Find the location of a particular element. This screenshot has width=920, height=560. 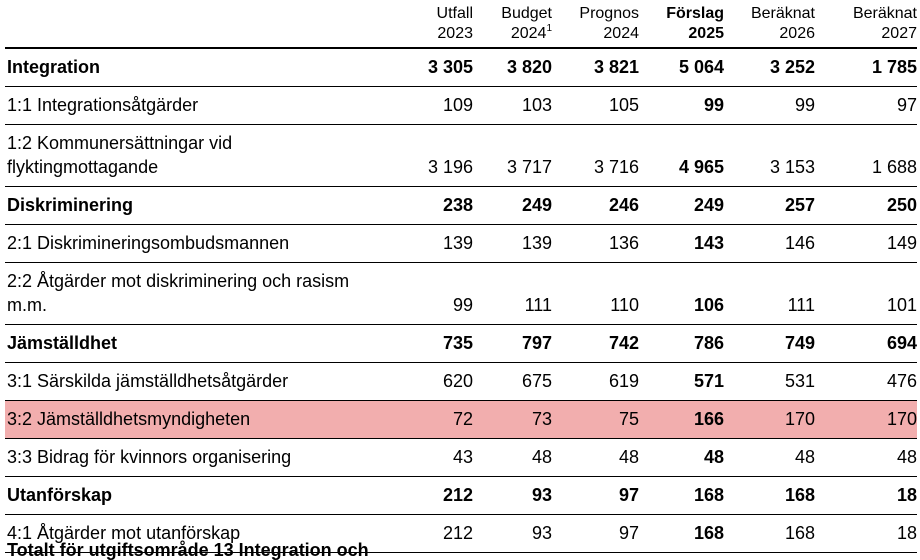

row-label: Integration is located at coordinates (207, 67).